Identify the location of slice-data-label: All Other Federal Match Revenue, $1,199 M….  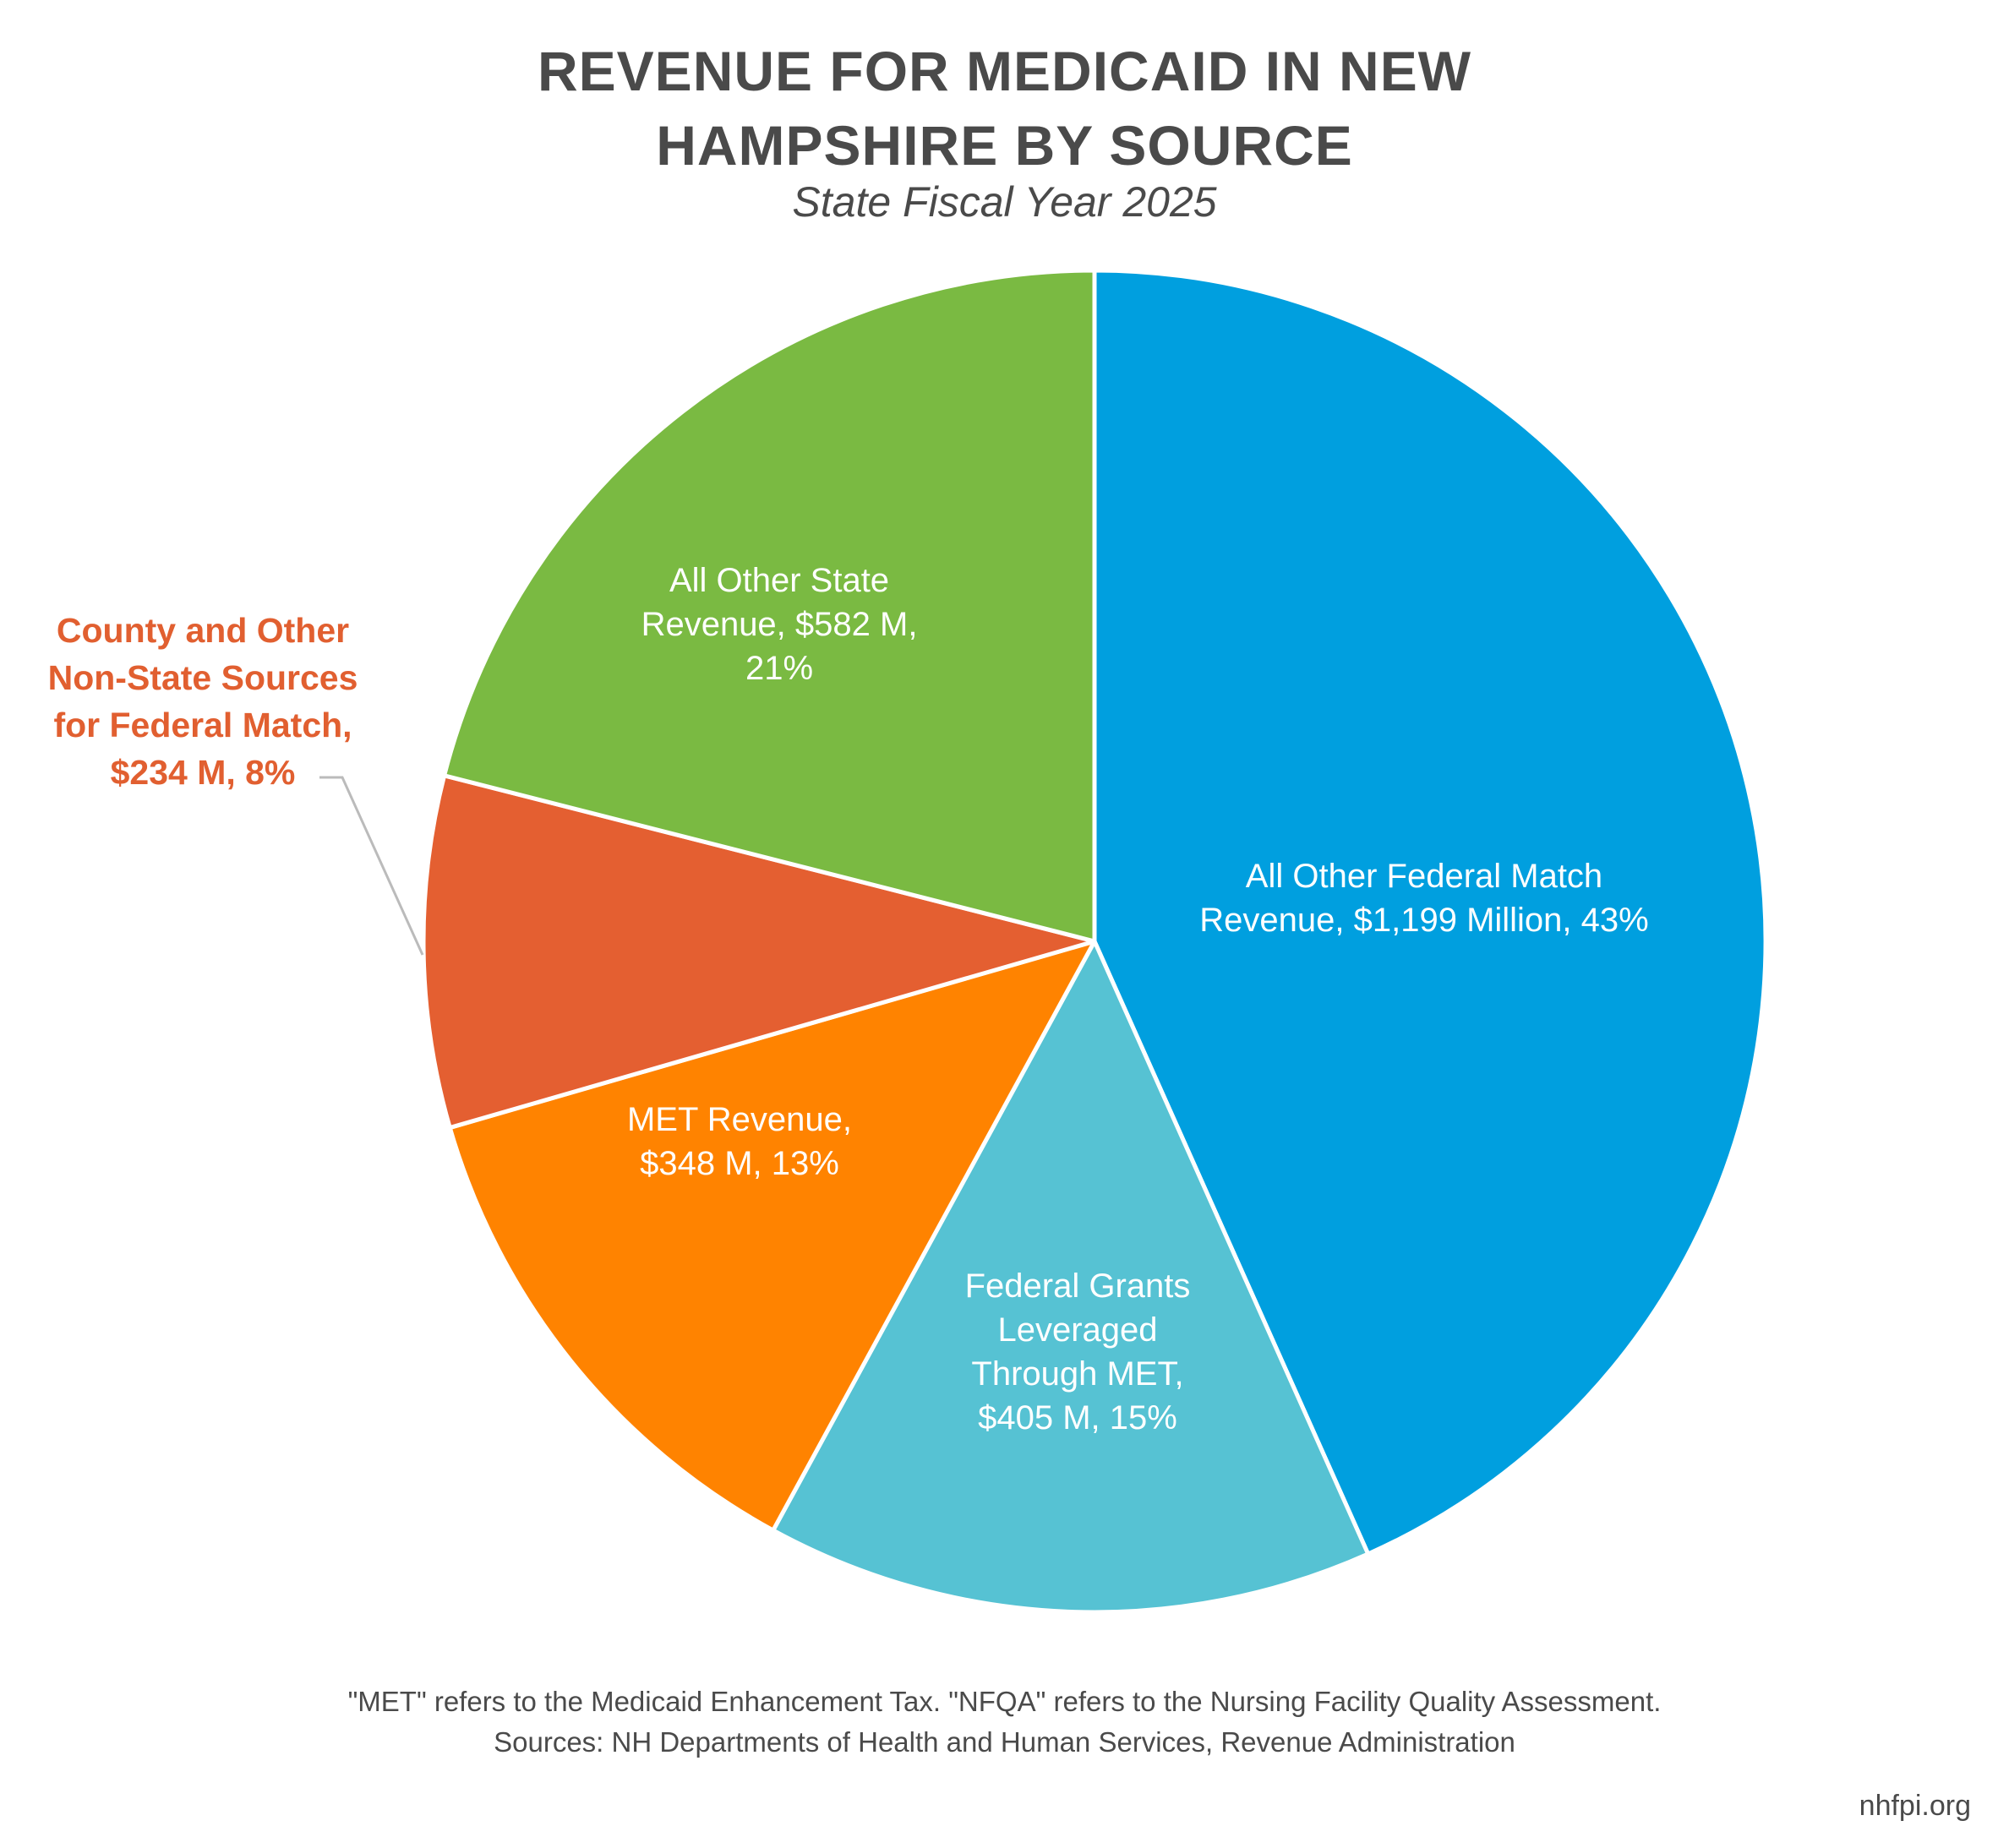
(1423, 898).